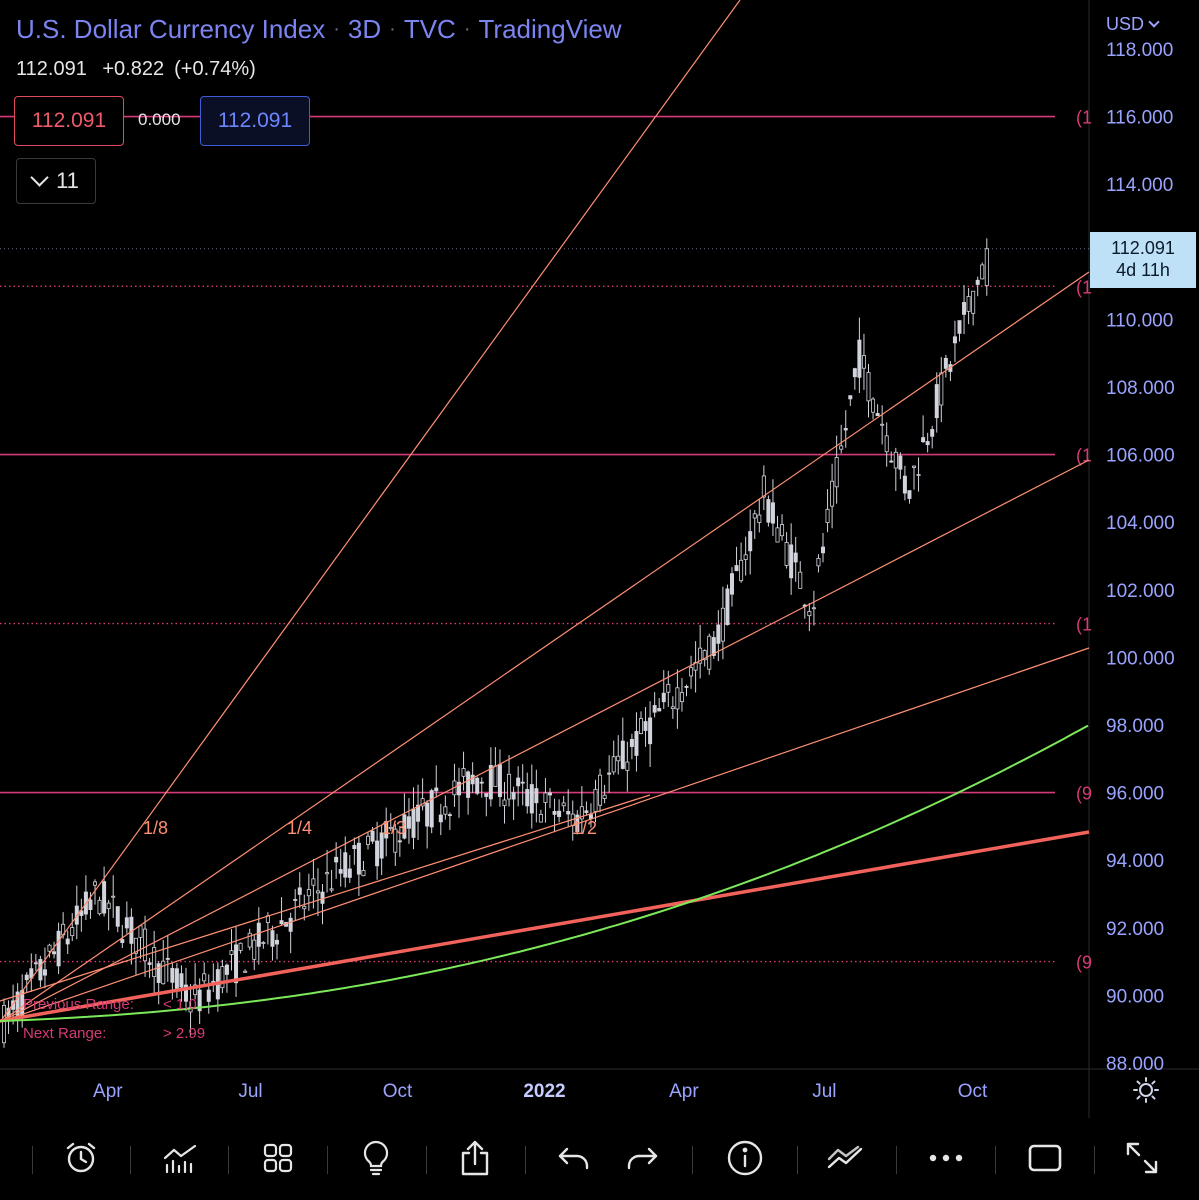 The width and height of the screenshot is (1199, 1200). I want to click on fan-label: 1/4, so click(299, 828).